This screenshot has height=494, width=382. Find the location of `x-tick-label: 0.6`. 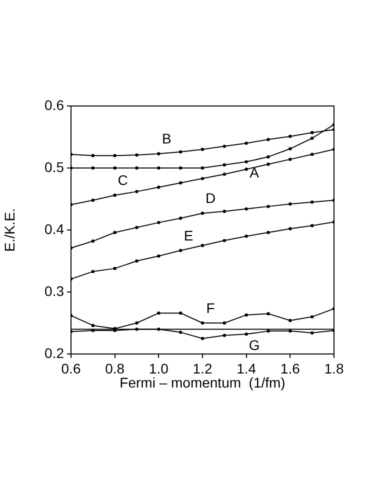

x-tick-label: 0.6 is located at coordinates (71, 368).